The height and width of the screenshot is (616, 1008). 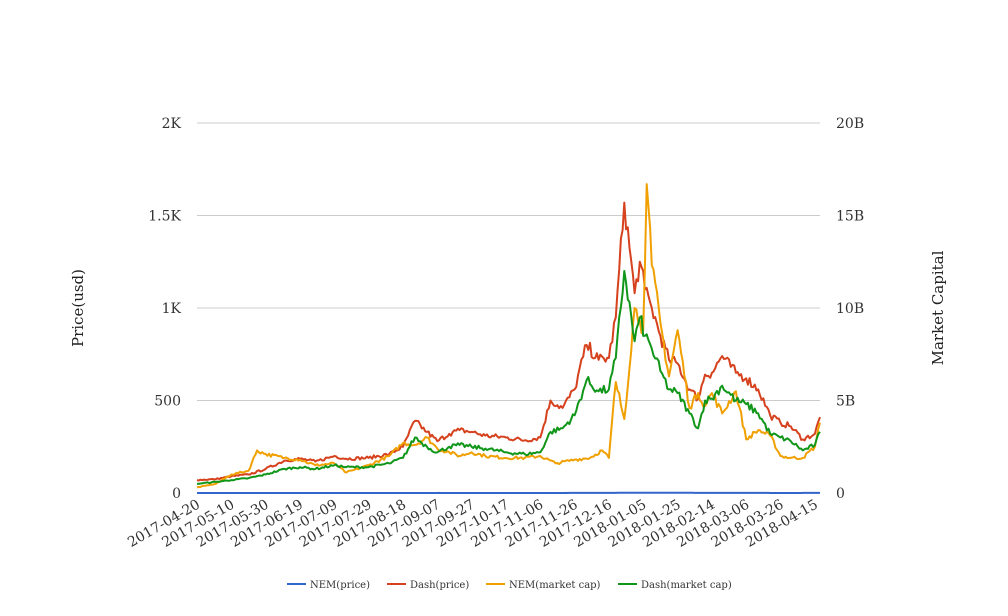 What do you see at coordinates (439, 585) in the screenshot?
I see `legend-label: Dash(price)` at bounding box center [439, 585].